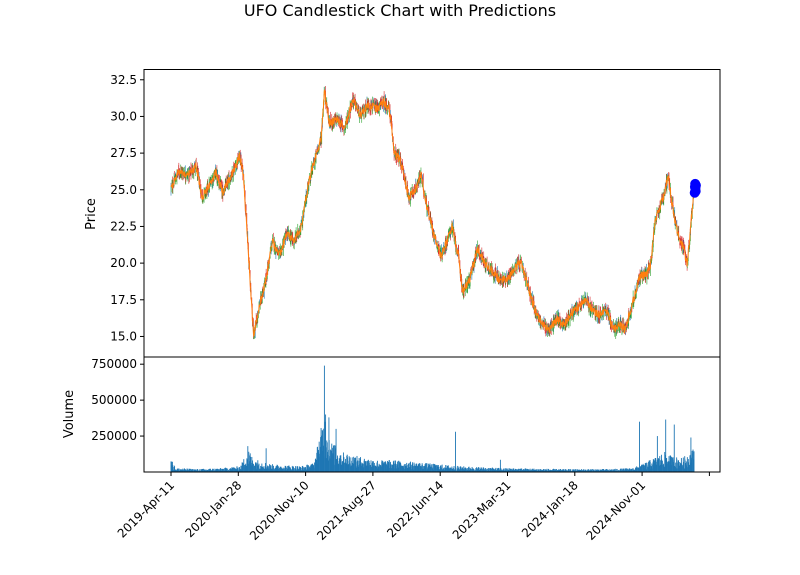  What do you see at coordinates (114, 400) in the screenshot?
I see `volume-y-tick-label: 500000` at bounding box center [114, 400].